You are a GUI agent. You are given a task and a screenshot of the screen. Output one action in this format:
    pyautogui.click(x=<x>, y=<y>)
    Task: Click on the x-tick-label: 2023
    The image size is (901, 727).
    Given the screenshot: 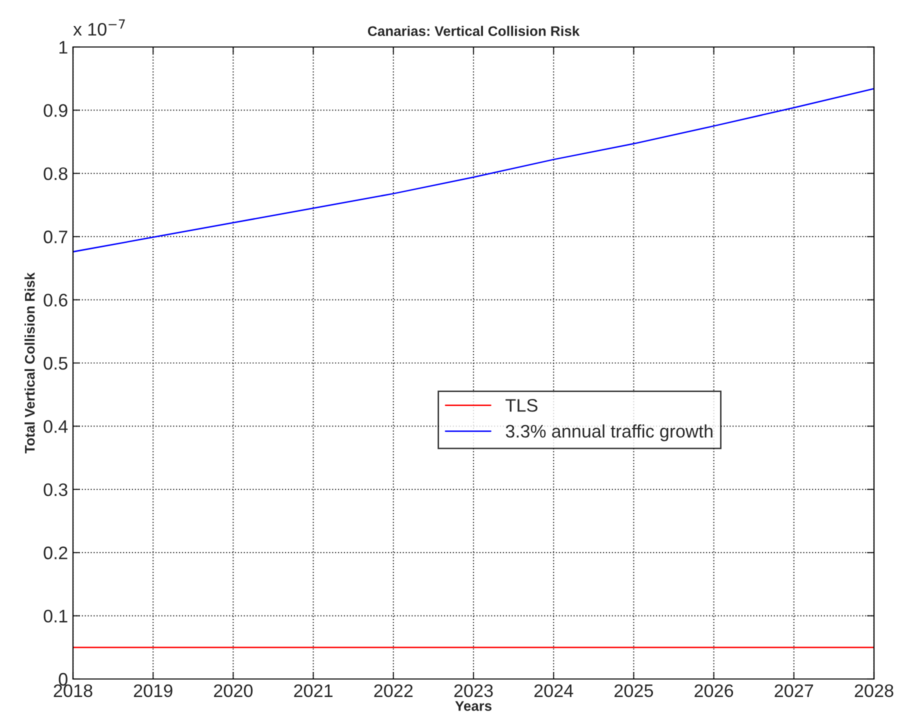 What is the action you would take?
    pyautogui.click(x=473, y=691)
    